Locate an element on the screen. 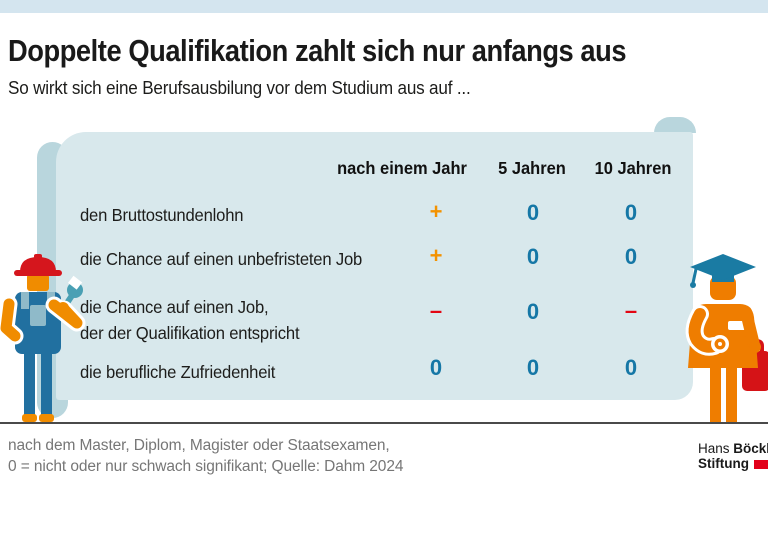 The image size is (768, 552). column-header-3: 10 Jahren is located at coordinates (633, 168).